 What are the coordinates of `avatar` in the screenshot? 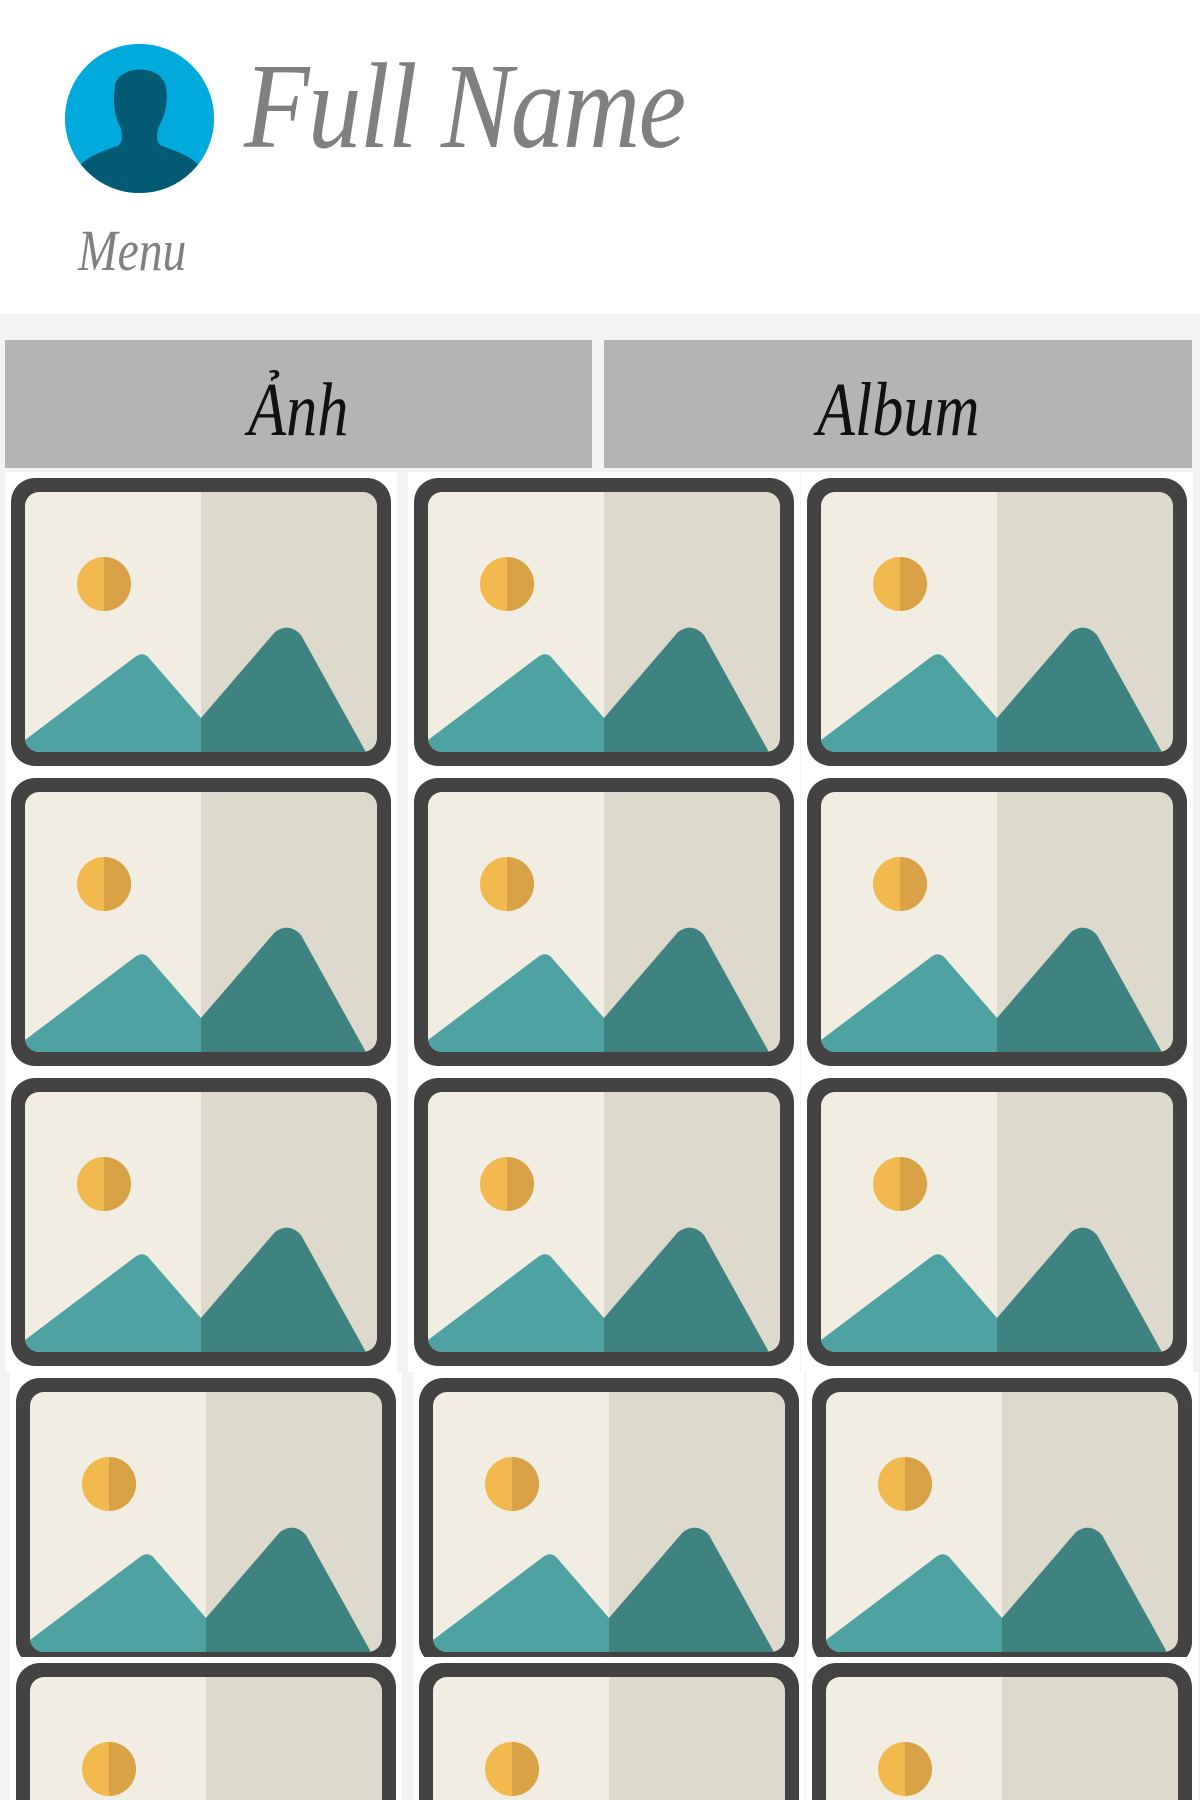 It's located at (139, 118).